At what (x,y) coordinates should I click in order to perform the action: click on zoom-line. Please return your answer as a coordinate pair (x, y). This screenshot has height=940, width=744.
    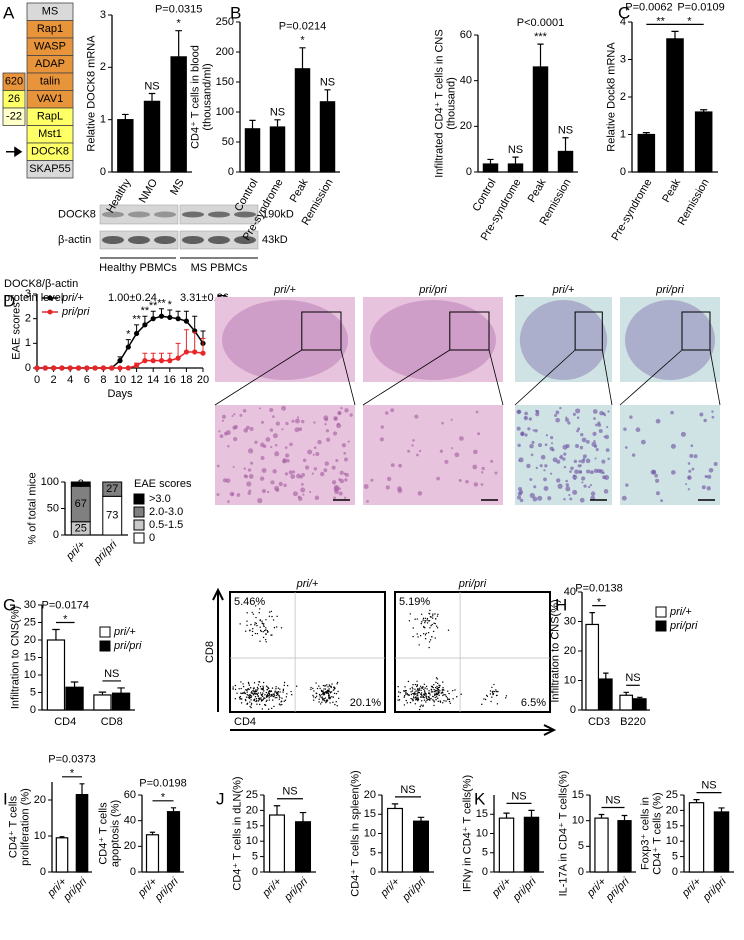
    Looking at the image, I should click on (670, 377).